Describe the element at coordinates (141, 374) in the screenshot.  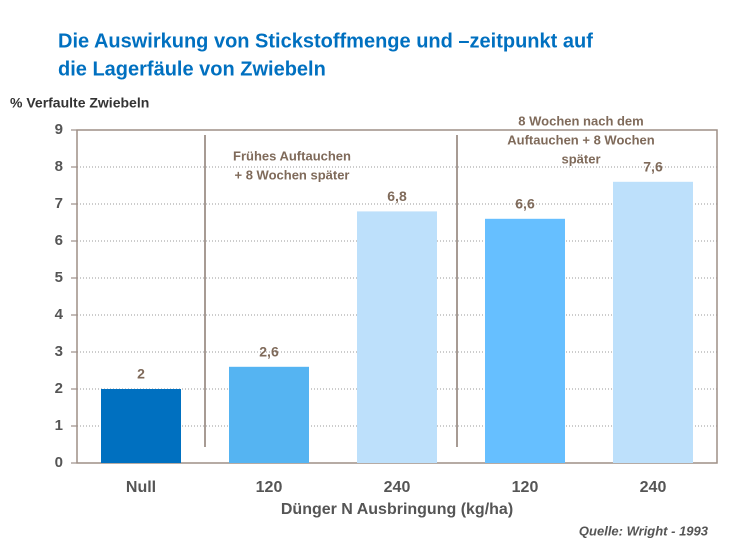
I see `value-label: 2` at that location.